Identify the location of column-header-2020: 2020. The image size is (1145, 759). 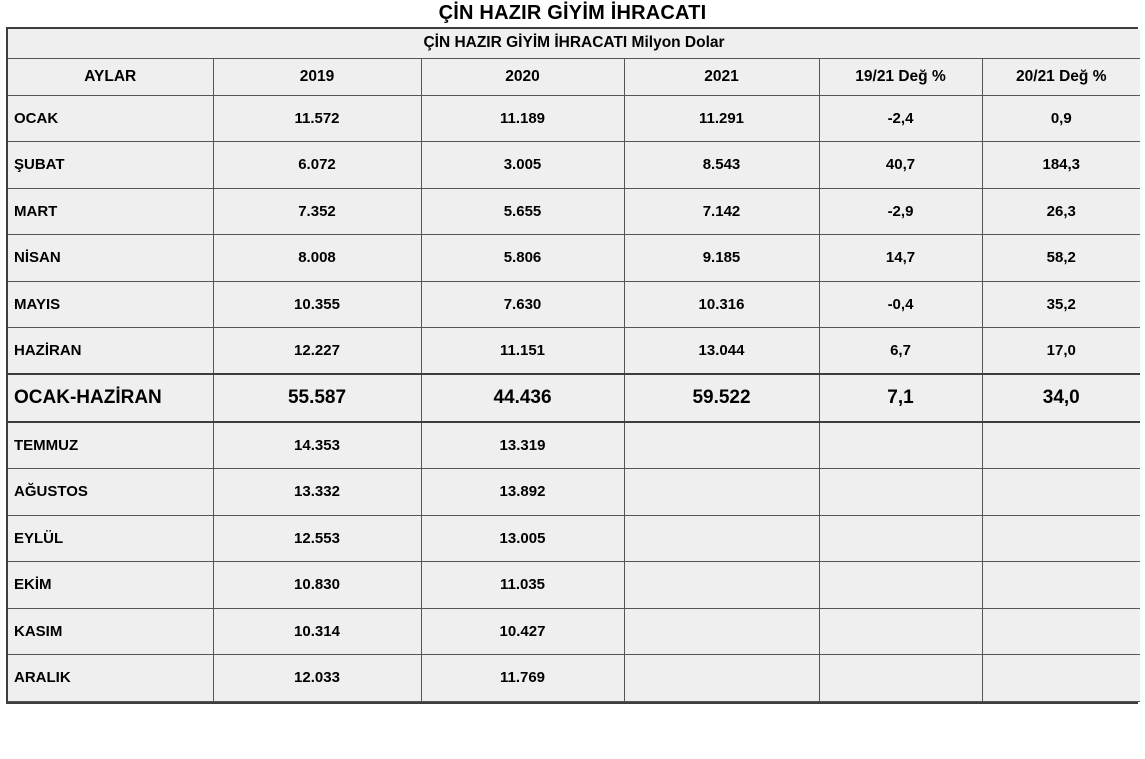
(522, 76).